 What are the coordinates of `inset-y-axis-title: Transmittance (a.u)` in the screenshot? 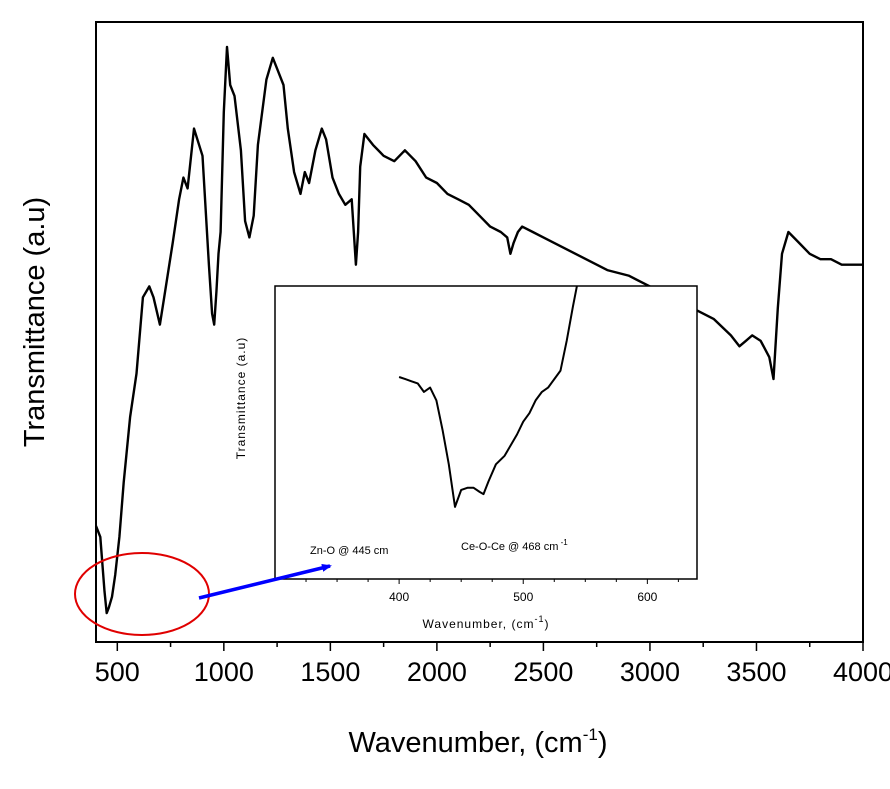 It's located at (241, 398).